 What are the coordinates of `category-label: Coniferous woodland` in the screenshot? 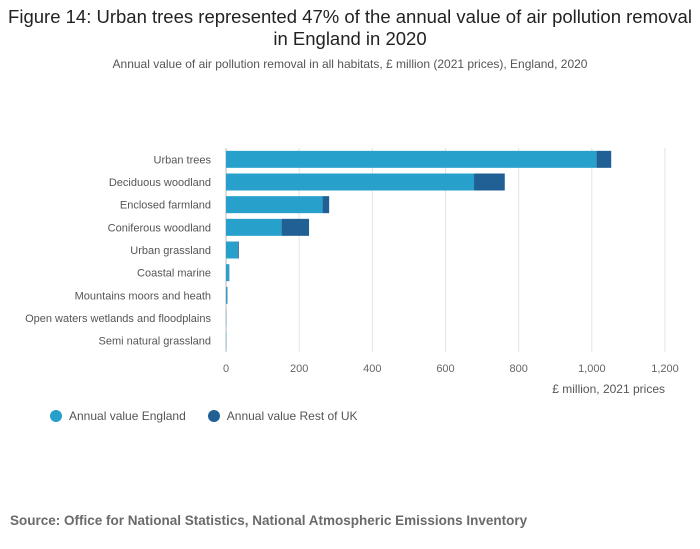 It's located at (159, 228).